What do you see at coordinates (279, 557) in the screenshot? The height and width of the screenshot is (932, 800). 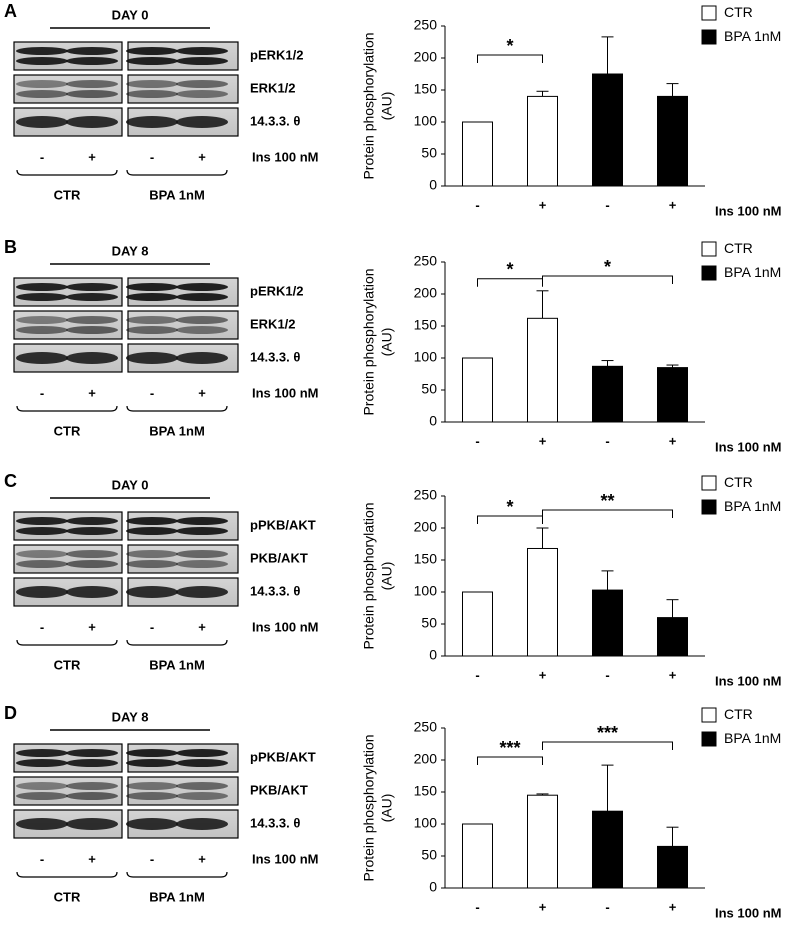 I see `band-label: PKB/AKT` at bounding box center [279, 557].